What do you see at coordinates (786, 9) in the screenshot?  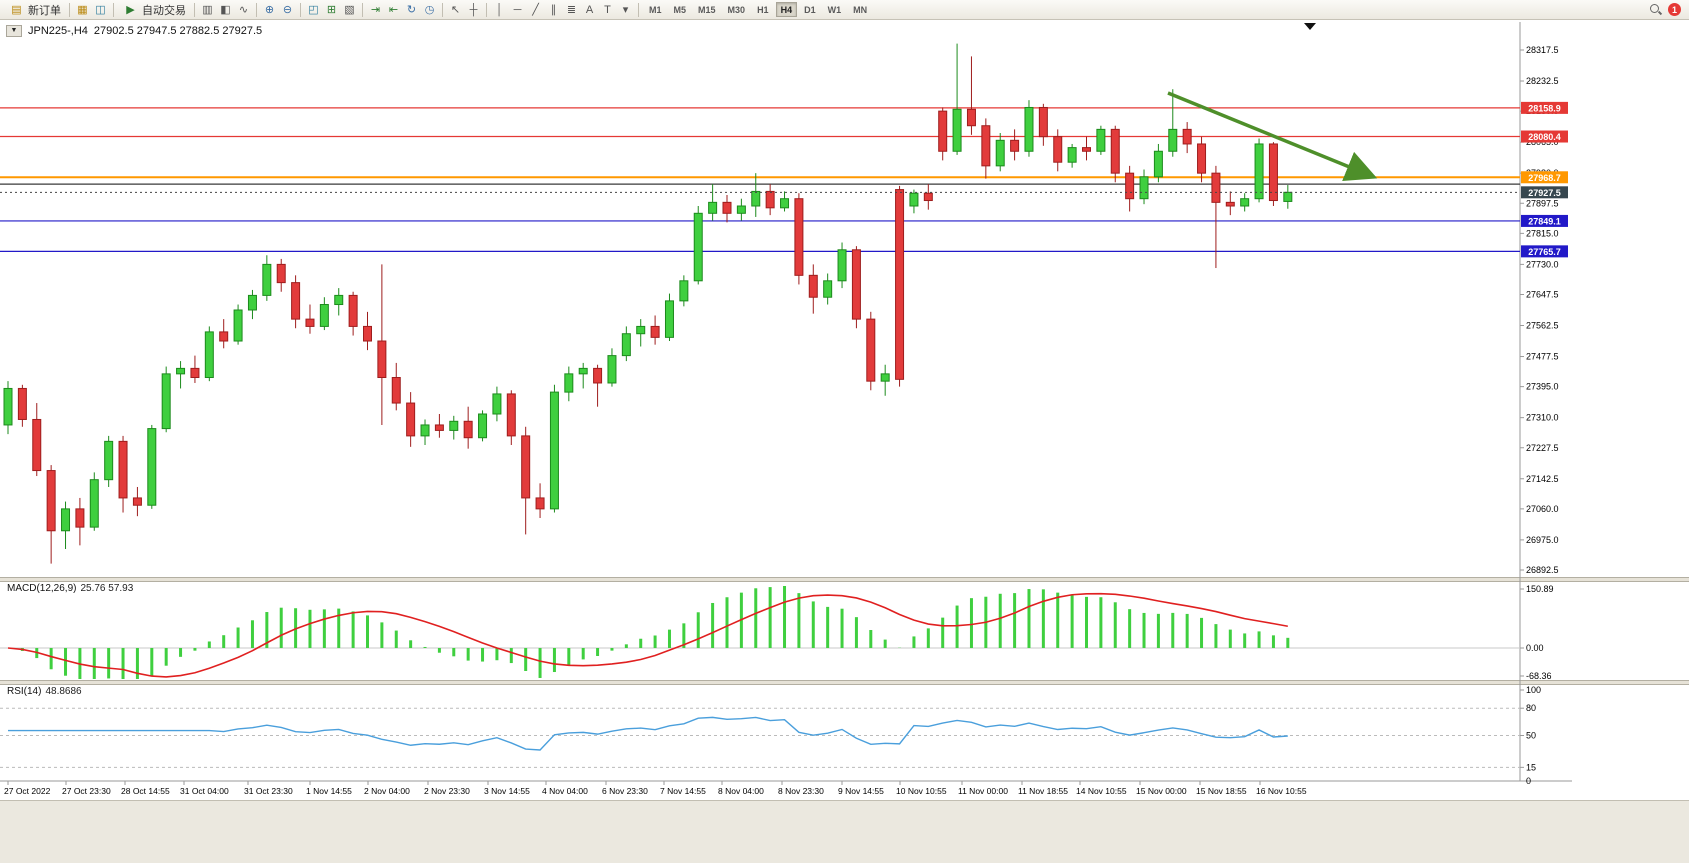 I see `timeframe-button-h4: H4` at bounding box center [786, 9].